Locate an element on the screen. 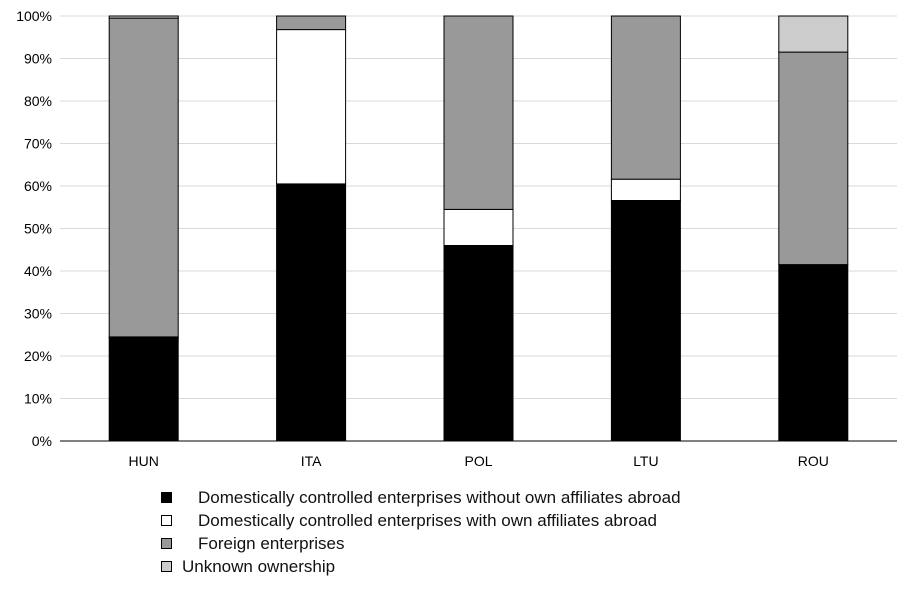 The image size is (909, 593). y-tick-label: 90% is located at coordinates (38, 59).